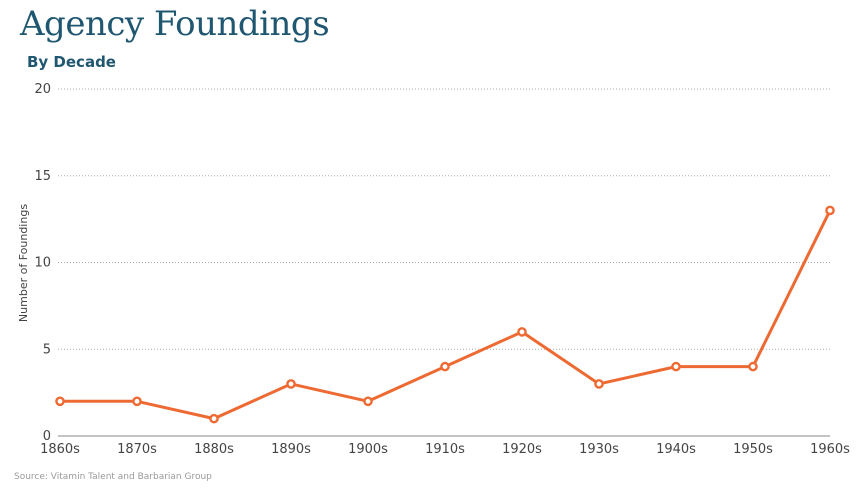 The height and width of the screenshot is (493, 862). I want to click on x-tick-label-1930s: 1930s, so click(599, 449).